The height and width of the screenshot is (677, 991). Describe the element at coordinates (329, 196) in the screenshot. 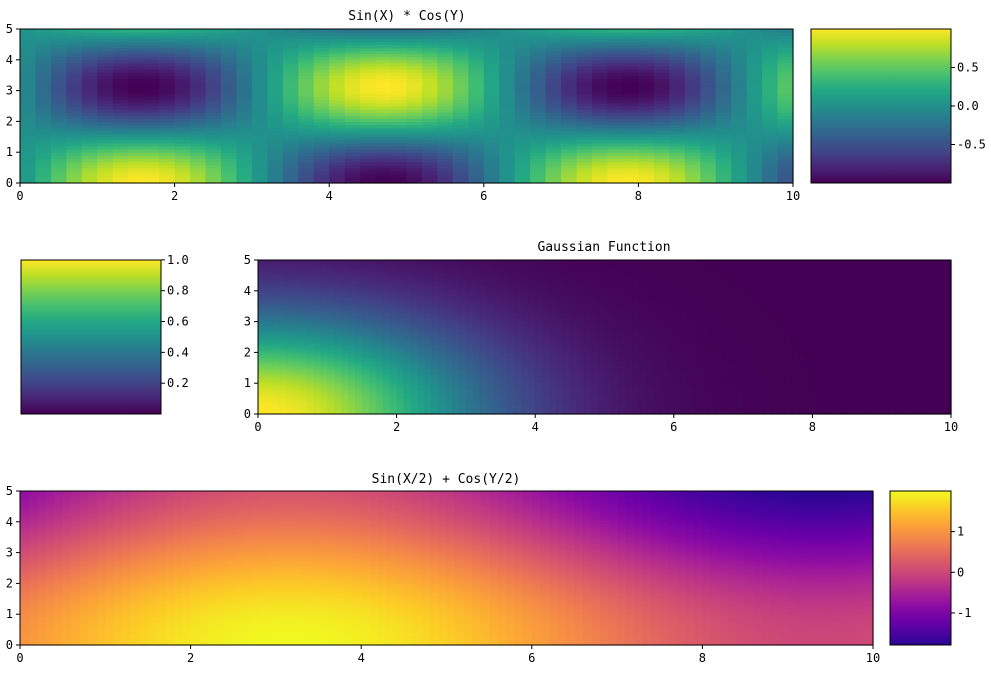

I see `x-tick-label: 4` at that location.